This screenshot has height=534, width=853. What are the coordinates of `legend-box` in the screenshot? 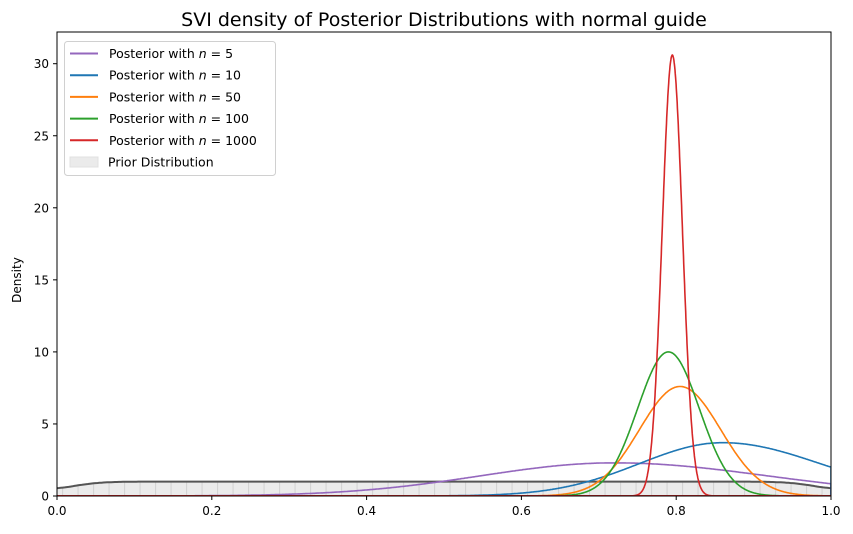 It's located at (170, 108).